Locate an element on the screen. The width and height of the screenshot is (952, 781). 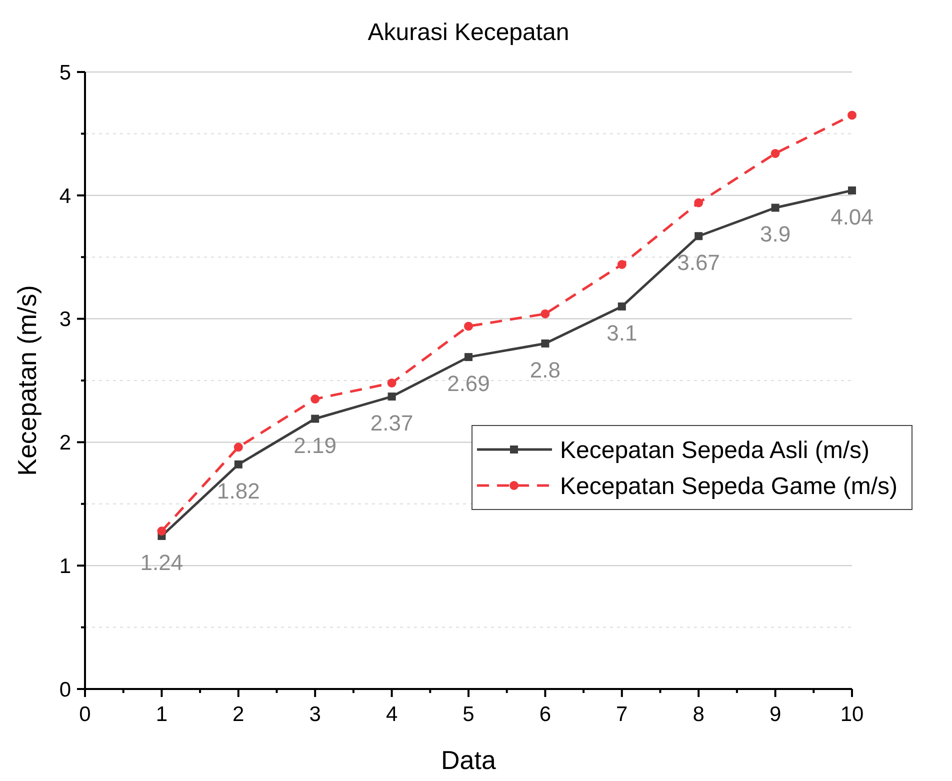
x-tick-label: 4 is located at coordinates (392, 714).